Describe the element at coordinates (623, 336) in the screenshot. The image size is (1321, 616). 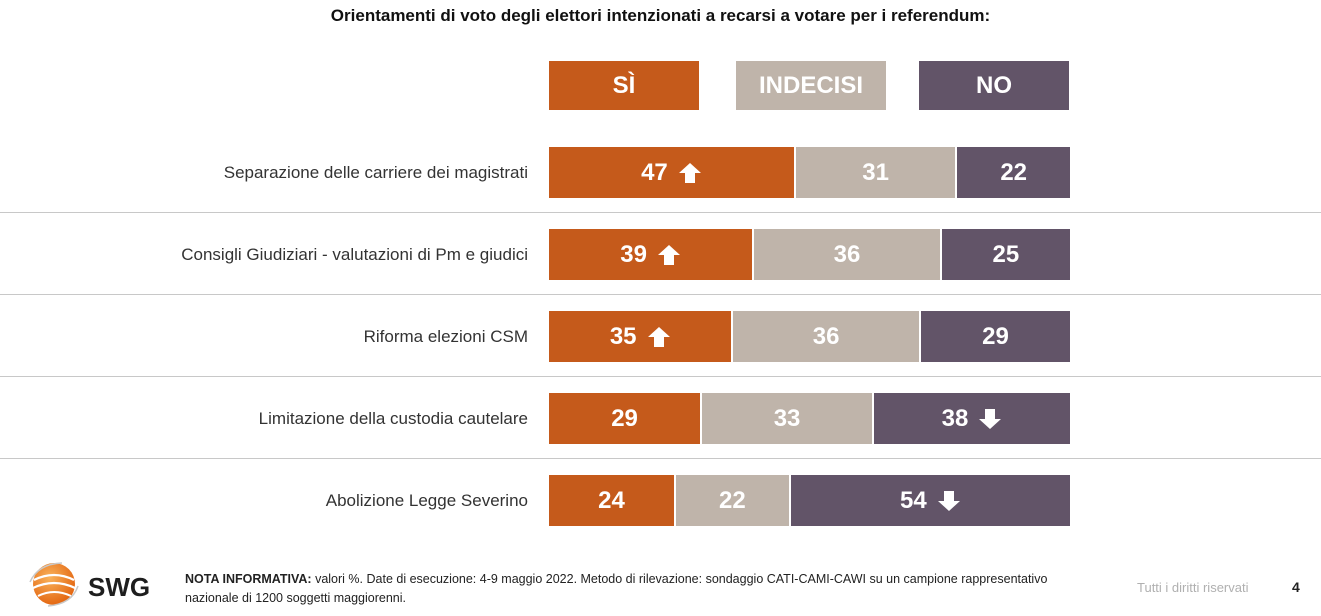
I see `data-label: 35` at that location.